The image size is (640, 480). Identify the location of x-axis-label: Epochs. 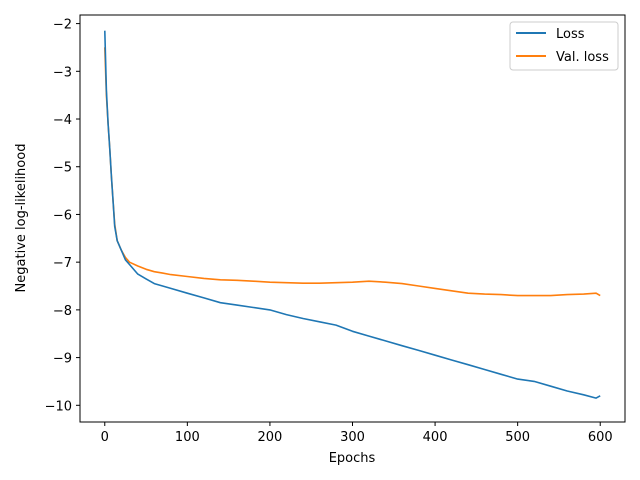
(352, 458).